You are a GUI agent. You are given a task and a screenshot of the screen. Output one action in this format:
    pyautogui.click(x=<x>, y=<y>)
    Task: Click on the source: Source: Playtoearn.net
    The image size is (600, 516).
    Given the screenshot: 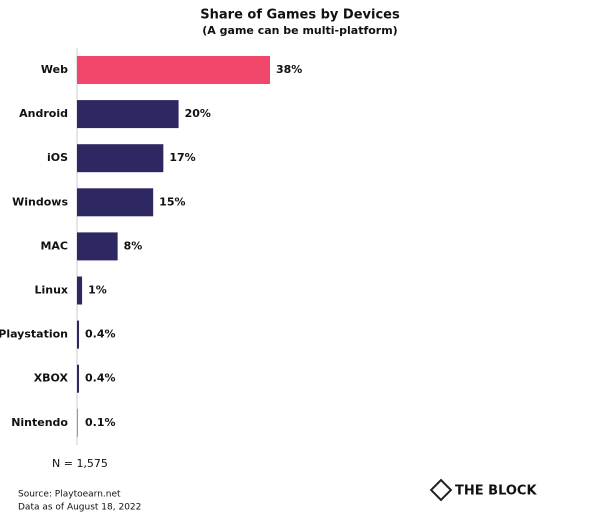 What is the action you would take?
    pyautogui.click(x=69, y=495)
    